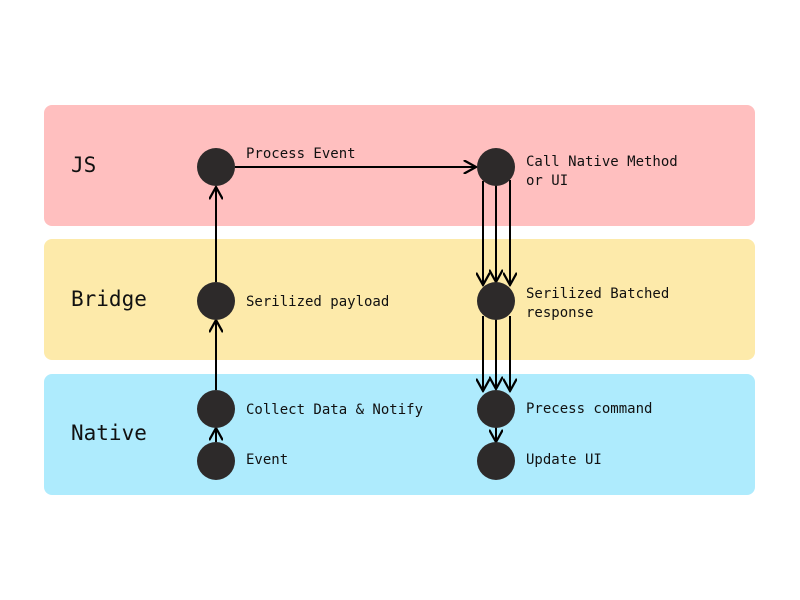 The height and width of the screenshot is (600, 800). Describe the element at coordinates (216, 167) in the screenshot. I see `process-event-node` at that location.